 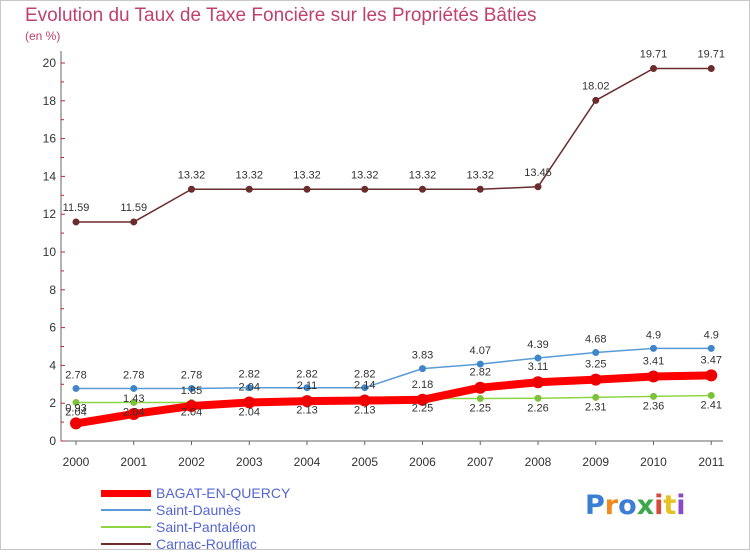 I want to click on legend-label: Saint-Daunès, so click(x=198, y=510).